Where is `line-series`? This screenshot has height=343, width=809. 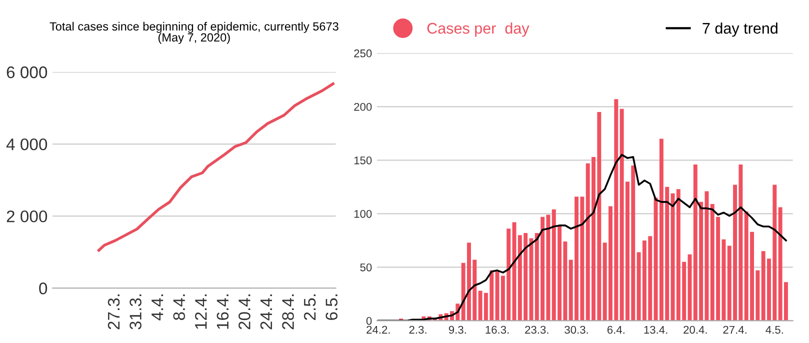 line-series is located at coordinates (215, 167).